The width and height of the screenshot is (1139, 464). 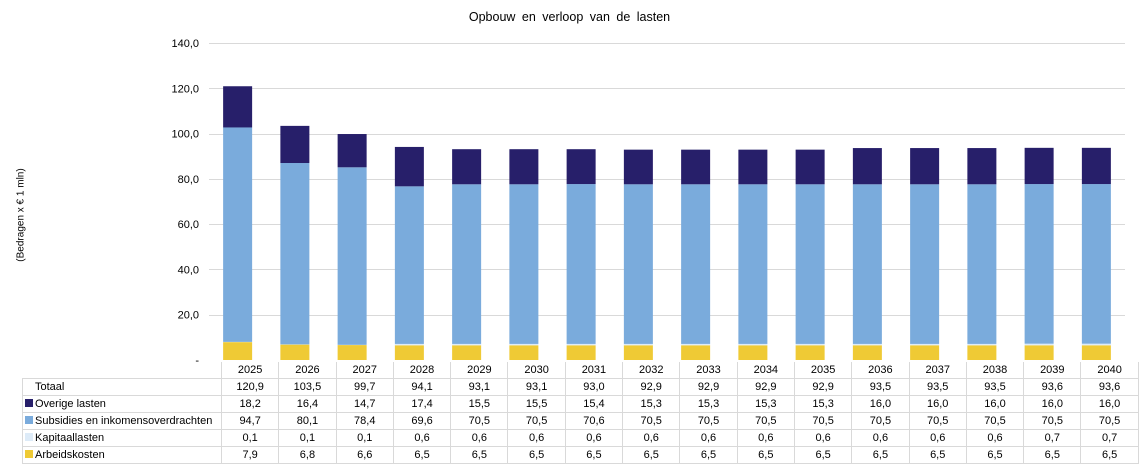 I want to click on table-cell: 80,1, so click(x=307, y=421).